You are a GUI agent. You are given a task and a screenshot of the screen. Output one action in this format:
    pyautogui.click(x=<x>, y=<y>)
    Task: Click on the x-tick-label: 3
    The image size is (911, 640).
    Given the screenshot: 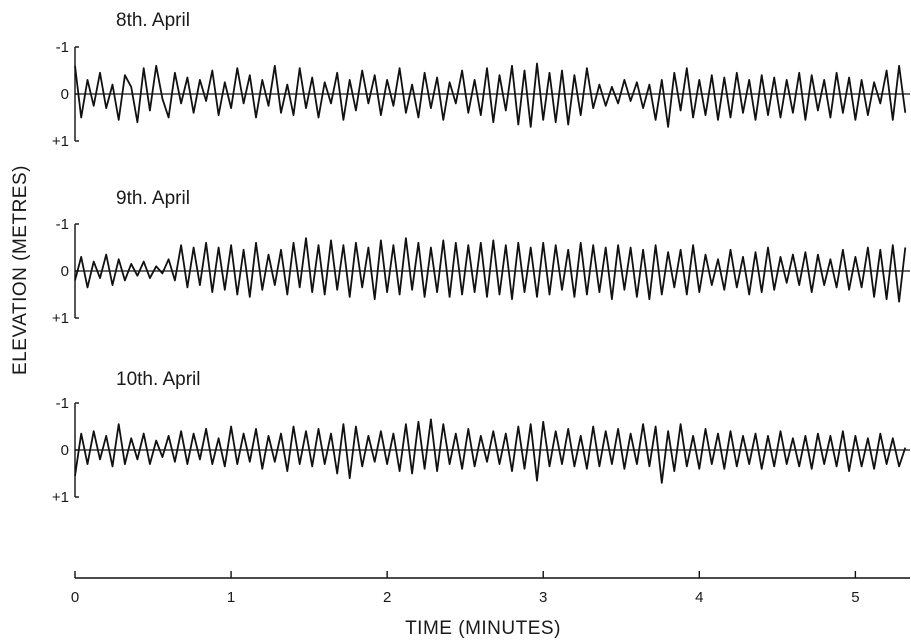 What is the action you would take?
    pyautogui.click(x=543, y=597)
    